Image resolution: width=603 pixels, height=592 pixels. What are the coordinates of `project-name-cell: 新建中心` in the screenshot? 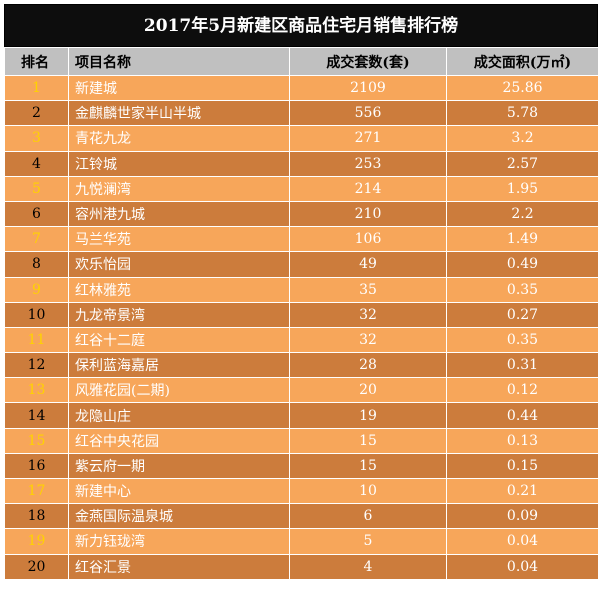 It's located at (179, 491).